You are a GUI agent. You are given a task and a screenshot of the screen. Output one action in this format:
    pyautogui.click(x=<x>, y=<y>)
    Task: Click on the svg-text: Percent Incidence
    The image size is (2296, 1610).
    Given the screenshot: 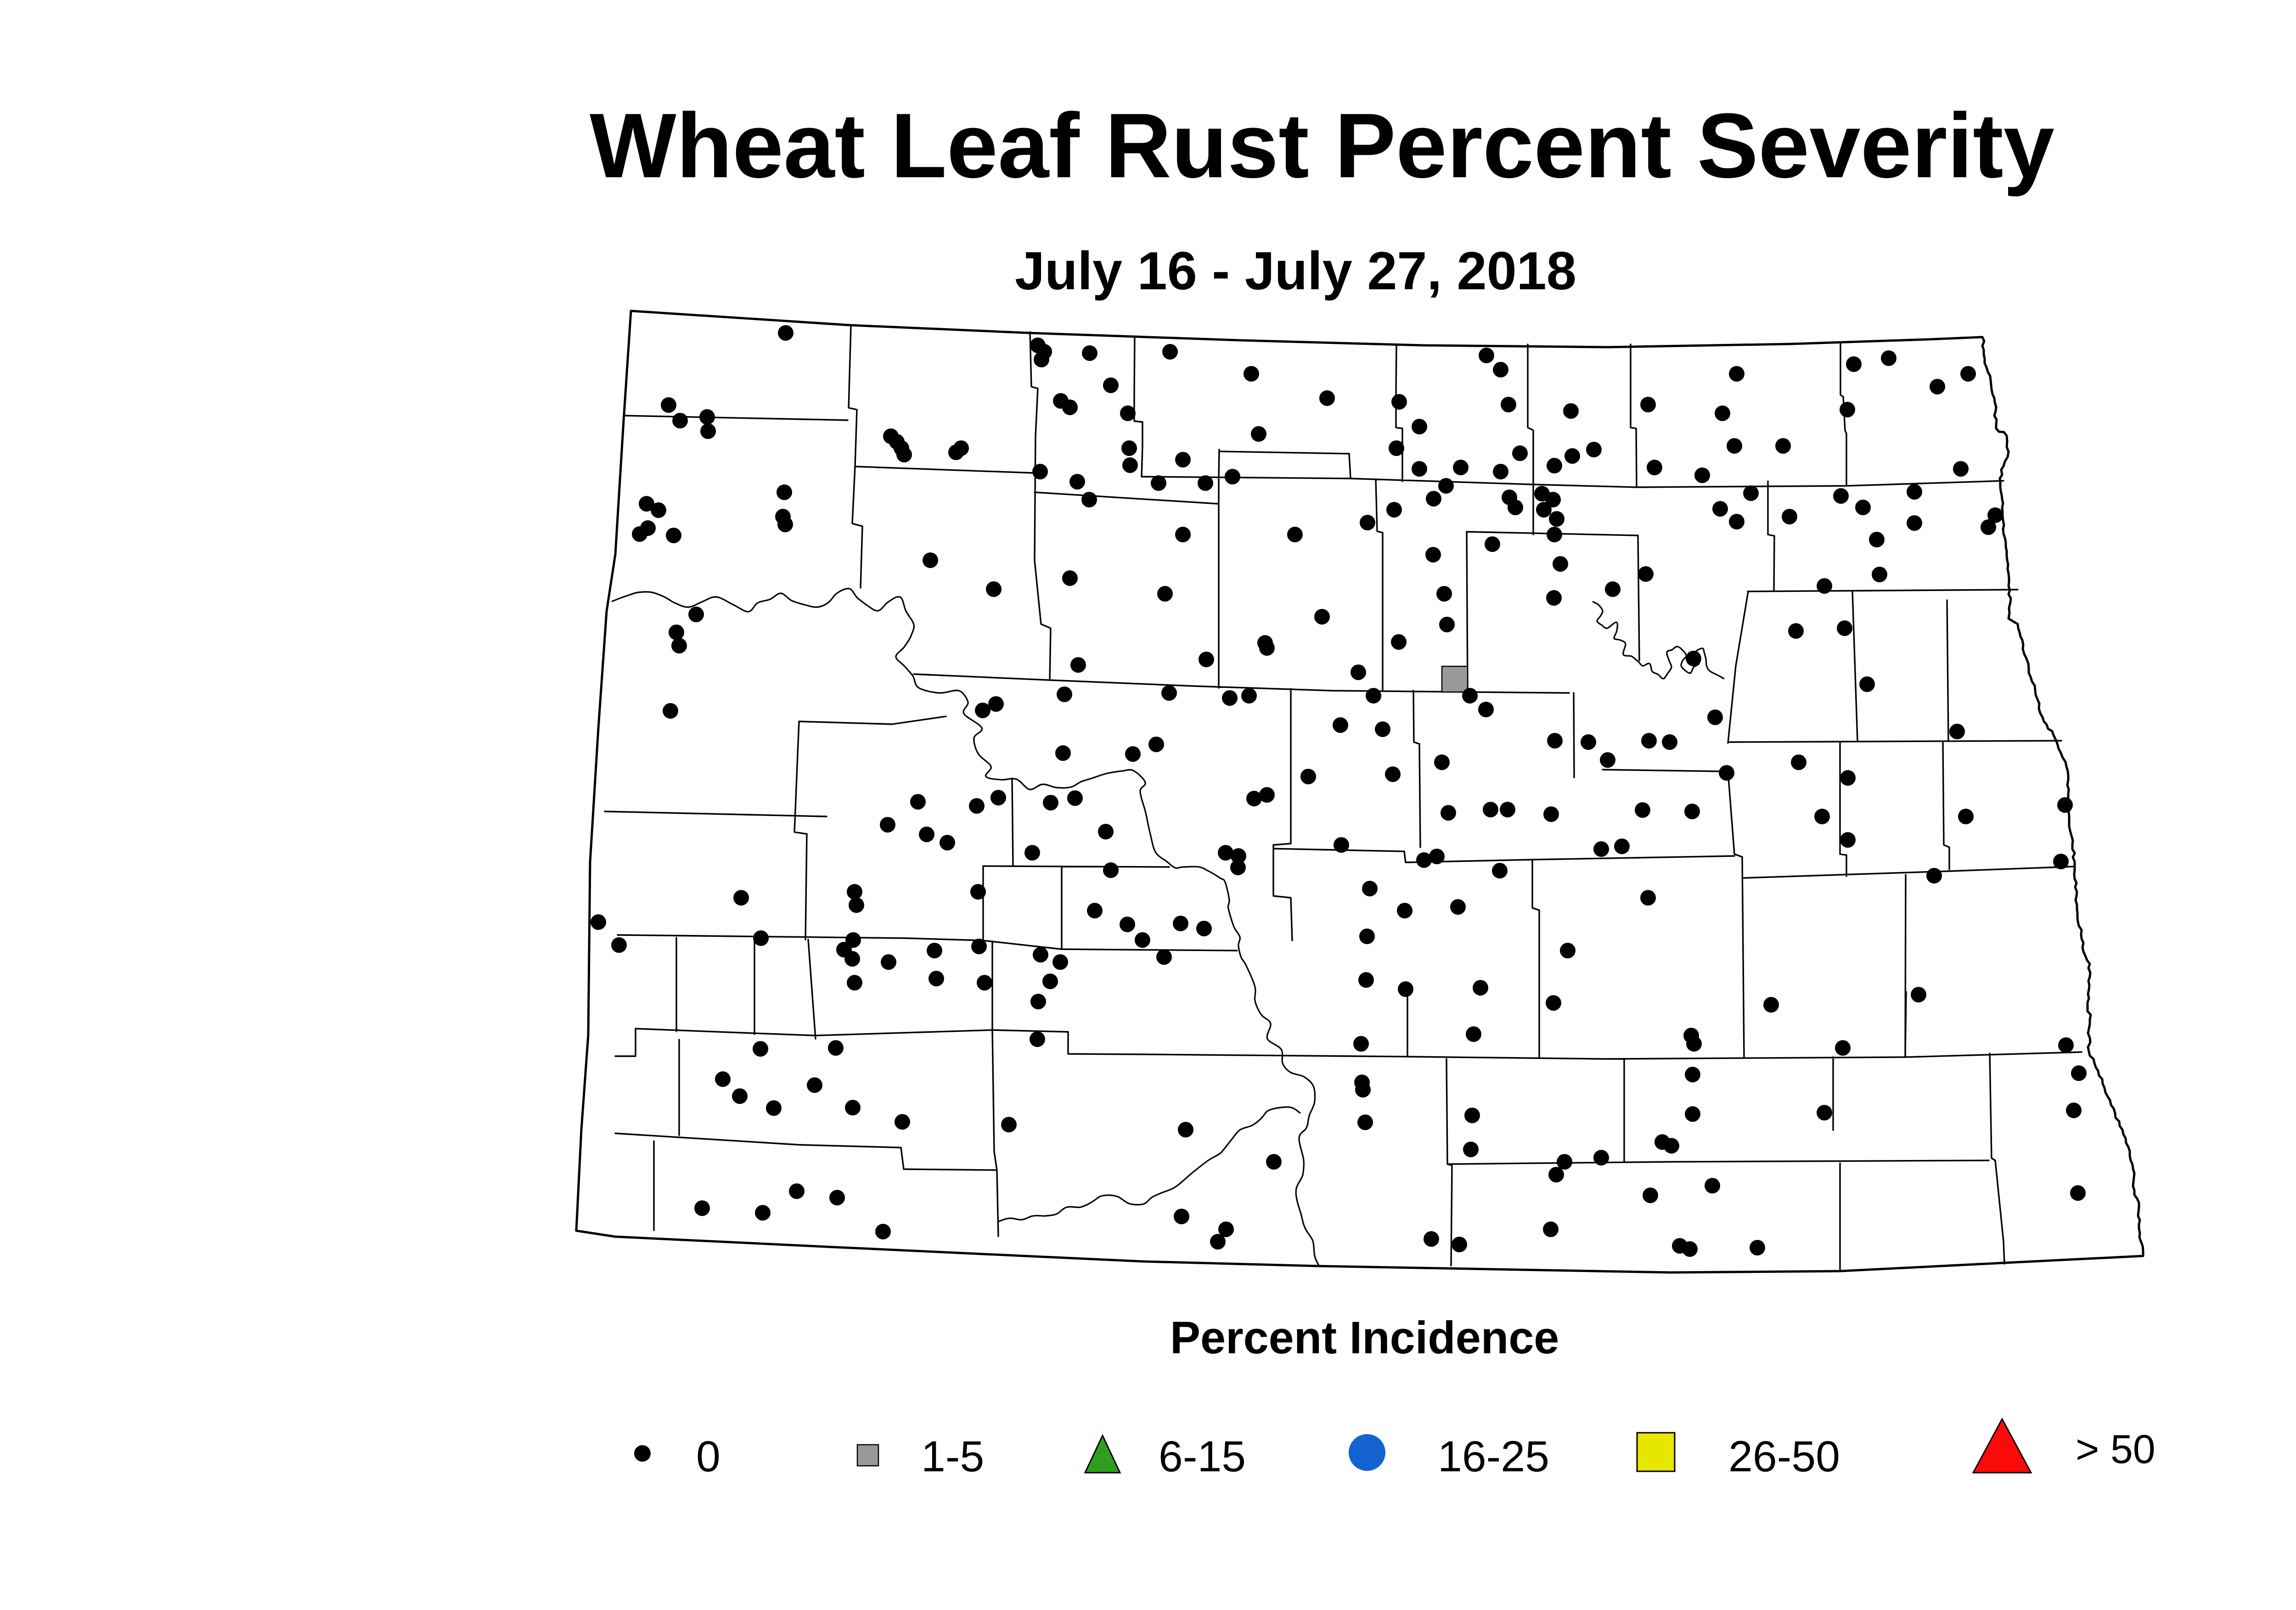 What is the action you would take?
    pyautogui.click(x=1365, y=1337)
    